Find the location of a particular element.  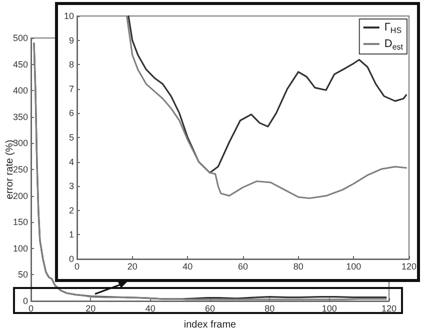

y-tick-label: 350 is located at coordinates (20, 117).